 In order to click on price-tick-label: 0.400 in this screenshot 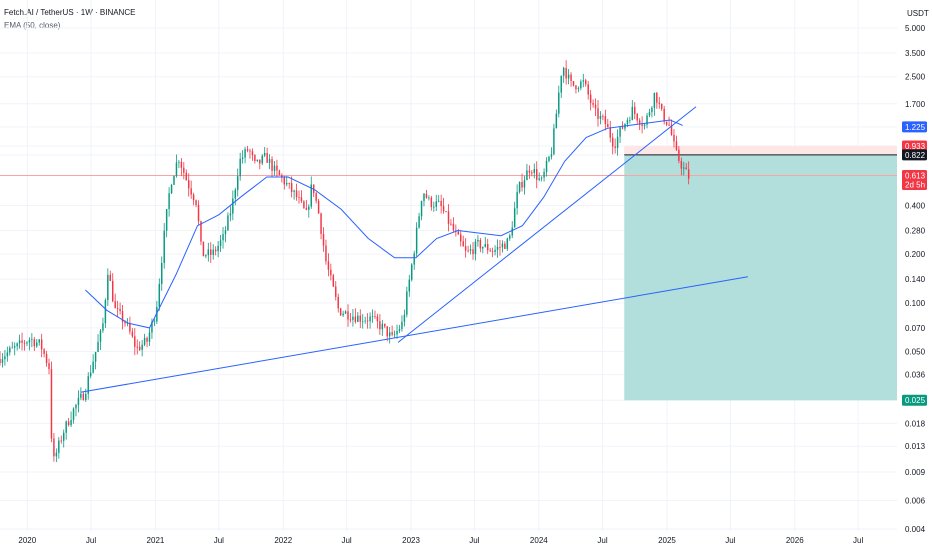, I will do `click(915, 205)`.